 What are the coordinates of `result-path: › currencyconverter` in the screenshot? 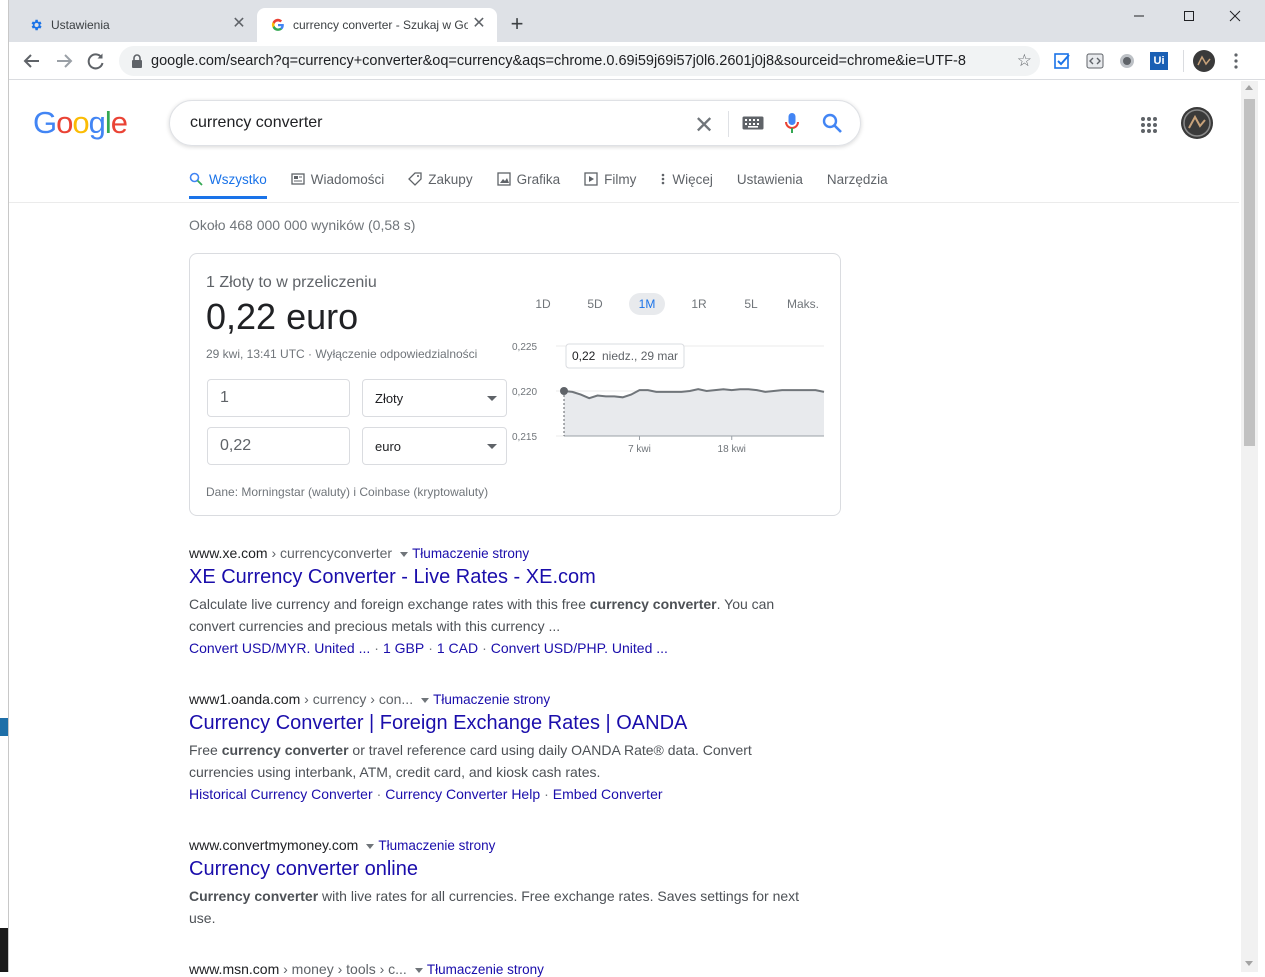 It's located at (330, 553).